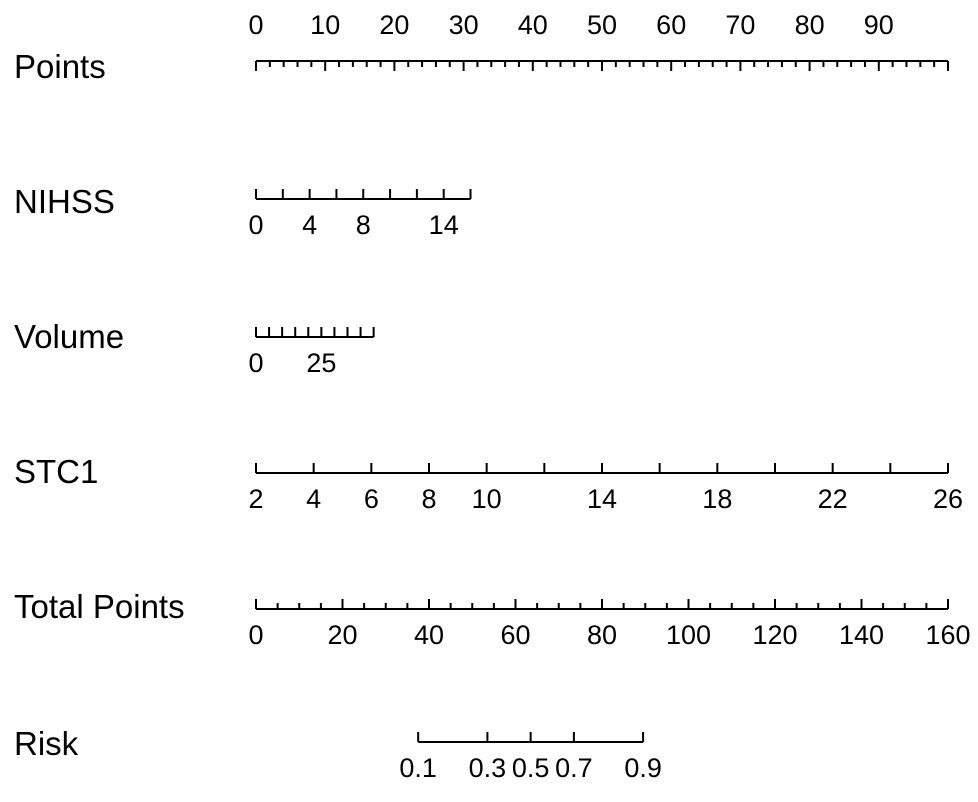 This screenshot has height=802, width=978. Describe the element at coordinates (255, 25) in the screenshot. I see `tick-label-points-0: 0` at that location.